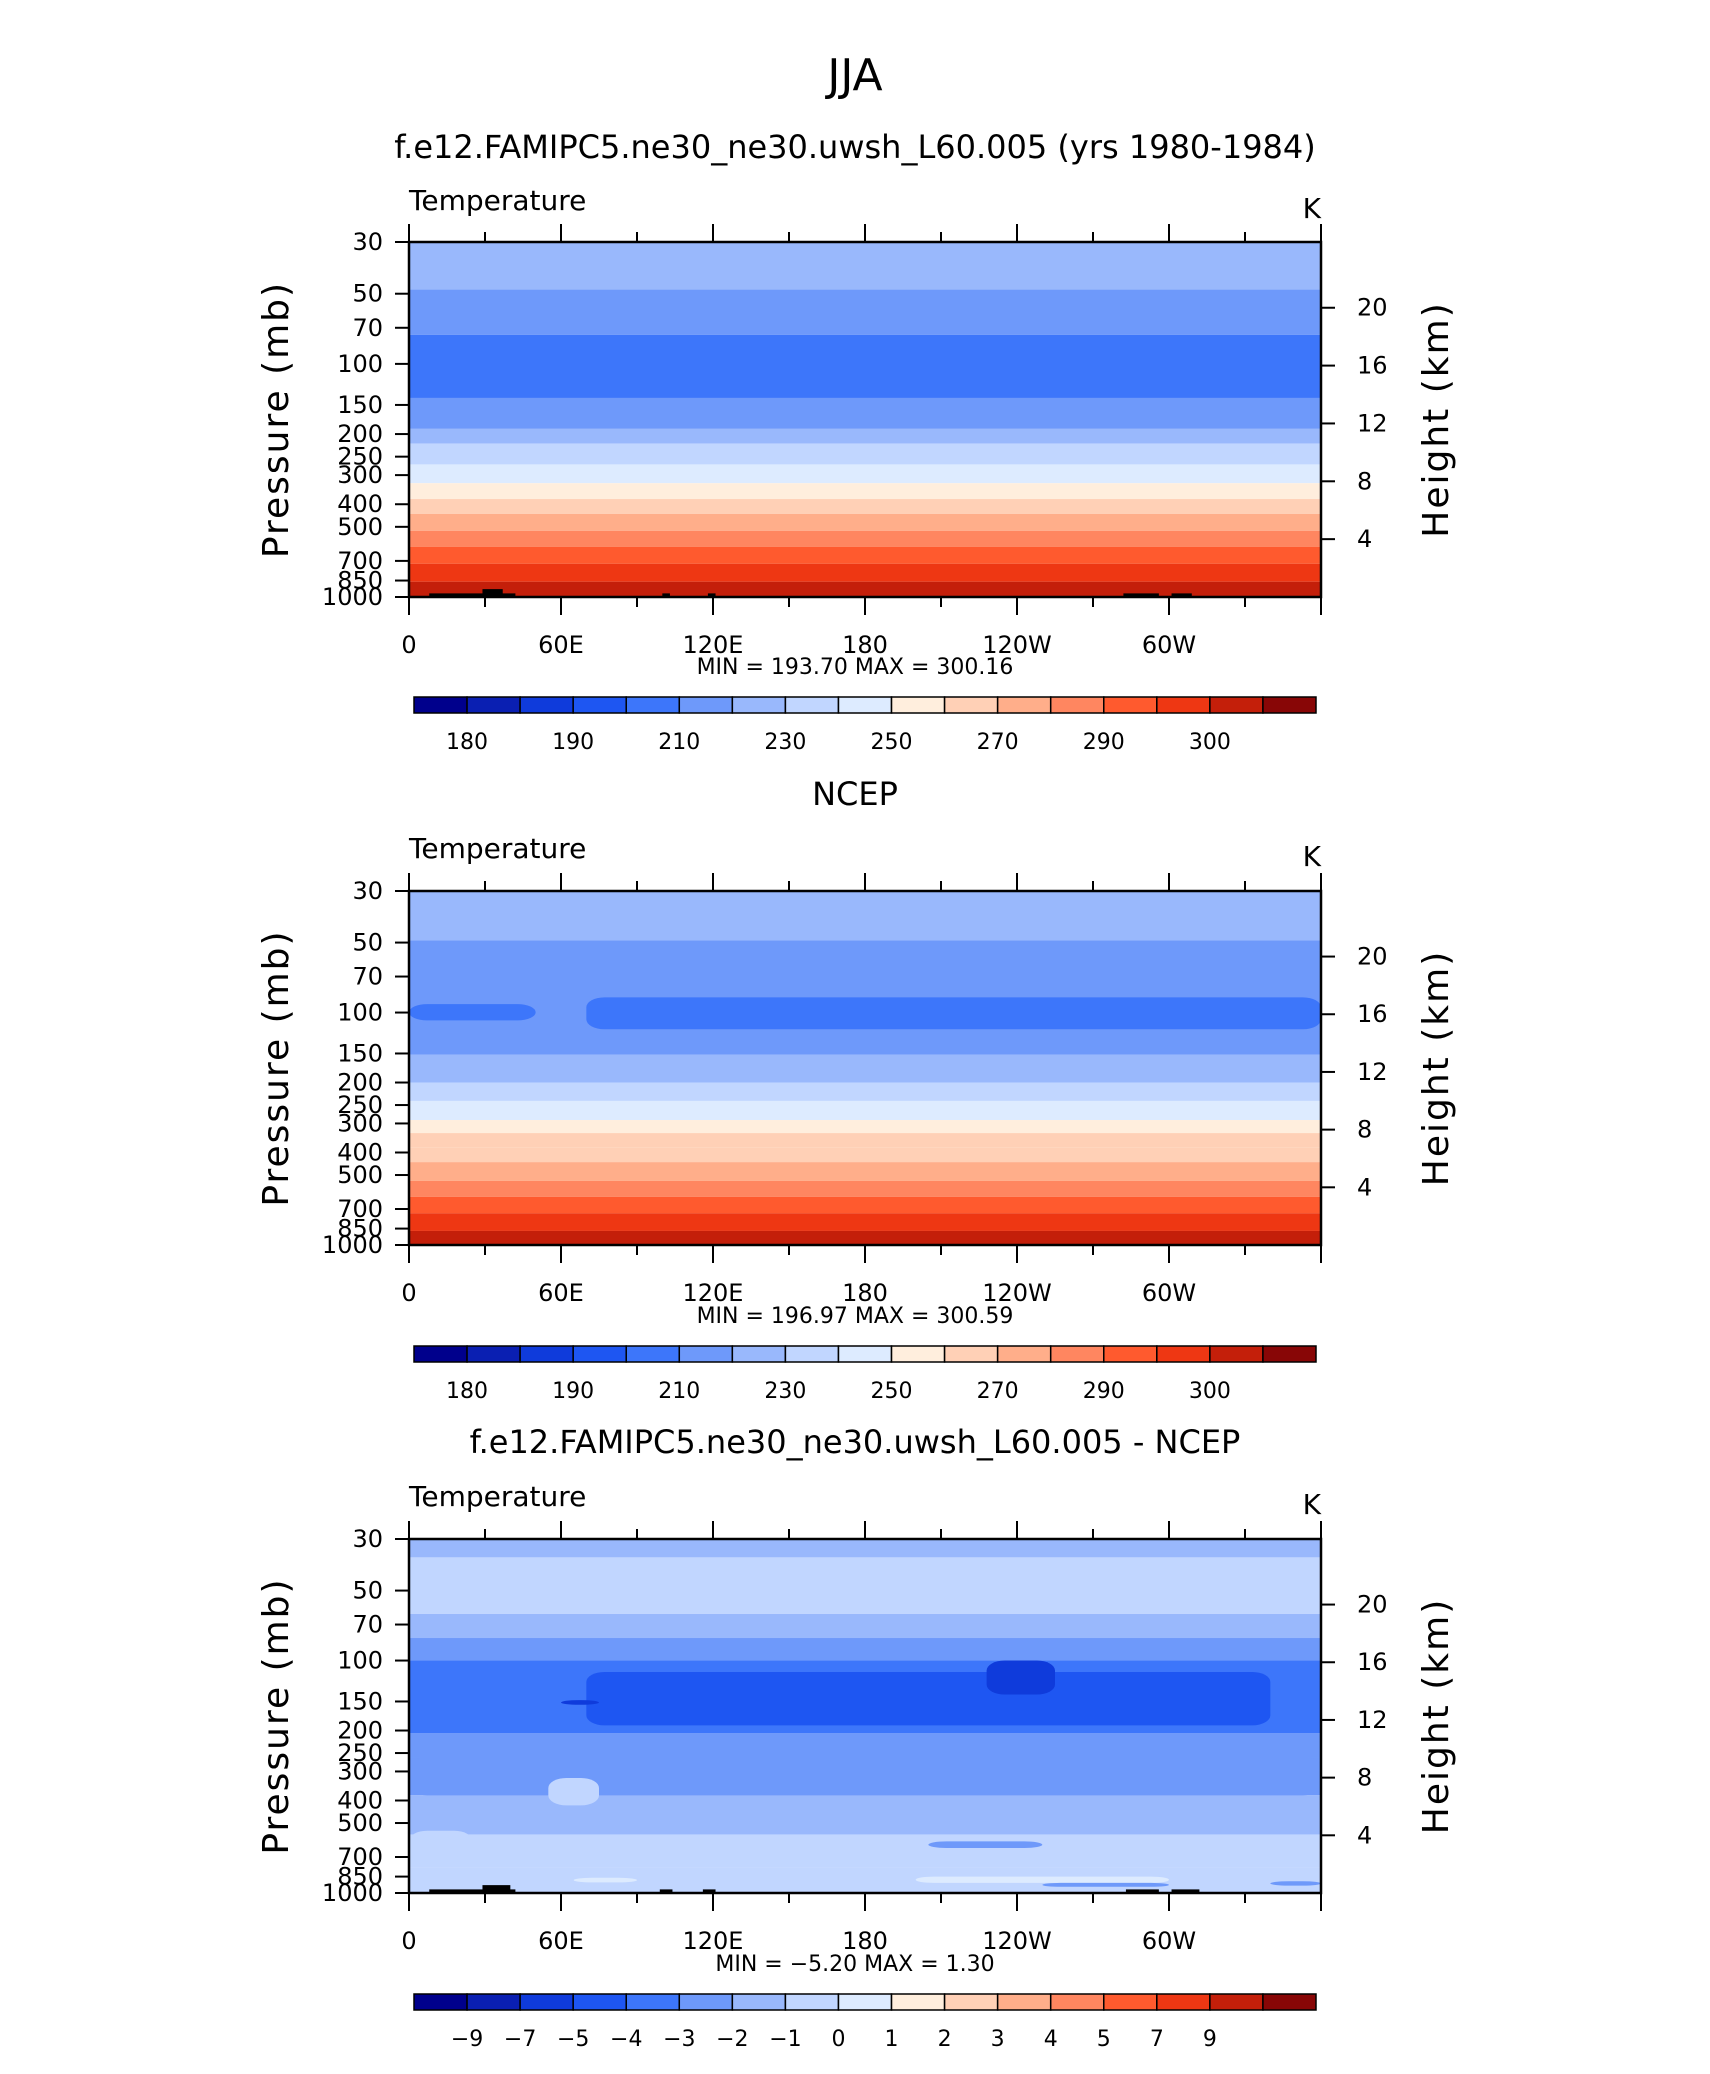 Image resolution: width=1710 pixels, height=2074 pixels. What do you see at coordinates (626, 2039) in the screenshot?
I see `colorbar-label: −4` at bounding box center [626, 2039].